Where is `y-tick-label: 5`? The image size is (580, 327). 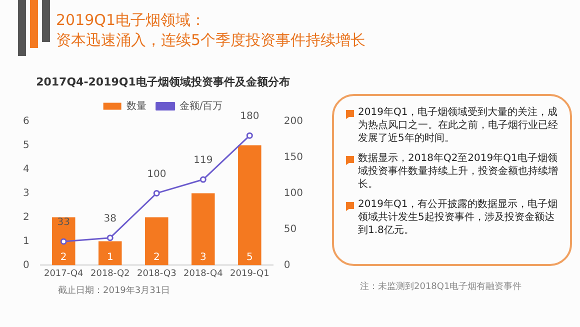 y-tick-label: 5 is located at coordinates (26, 145).